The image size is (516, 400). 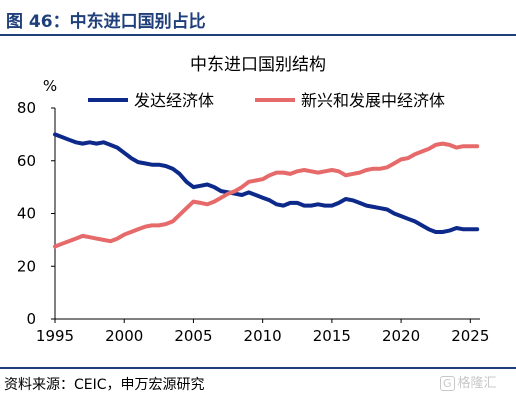 What do you see at coordinates (401, 336) in the screenshot?
I see `x-tick-label: 2020` at bounding box center [401, 336].